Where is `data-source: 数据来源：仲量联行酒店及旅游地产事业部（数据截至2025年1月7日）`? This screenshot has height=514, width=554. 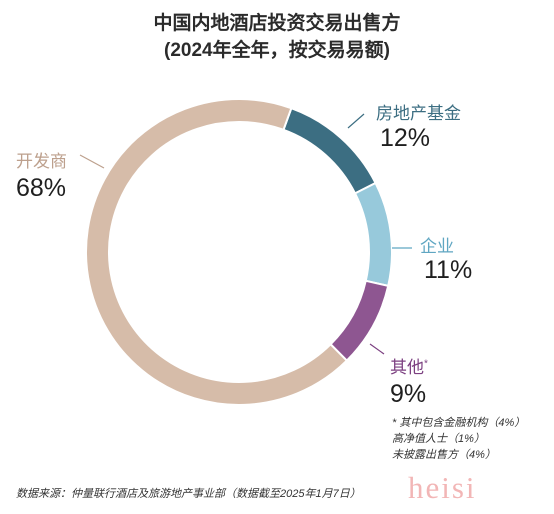
data-source: 数据来源：仲量联行酒店及旅游地产事业部（数据截至2025年1月7日） is located at coordinates (188, 494).